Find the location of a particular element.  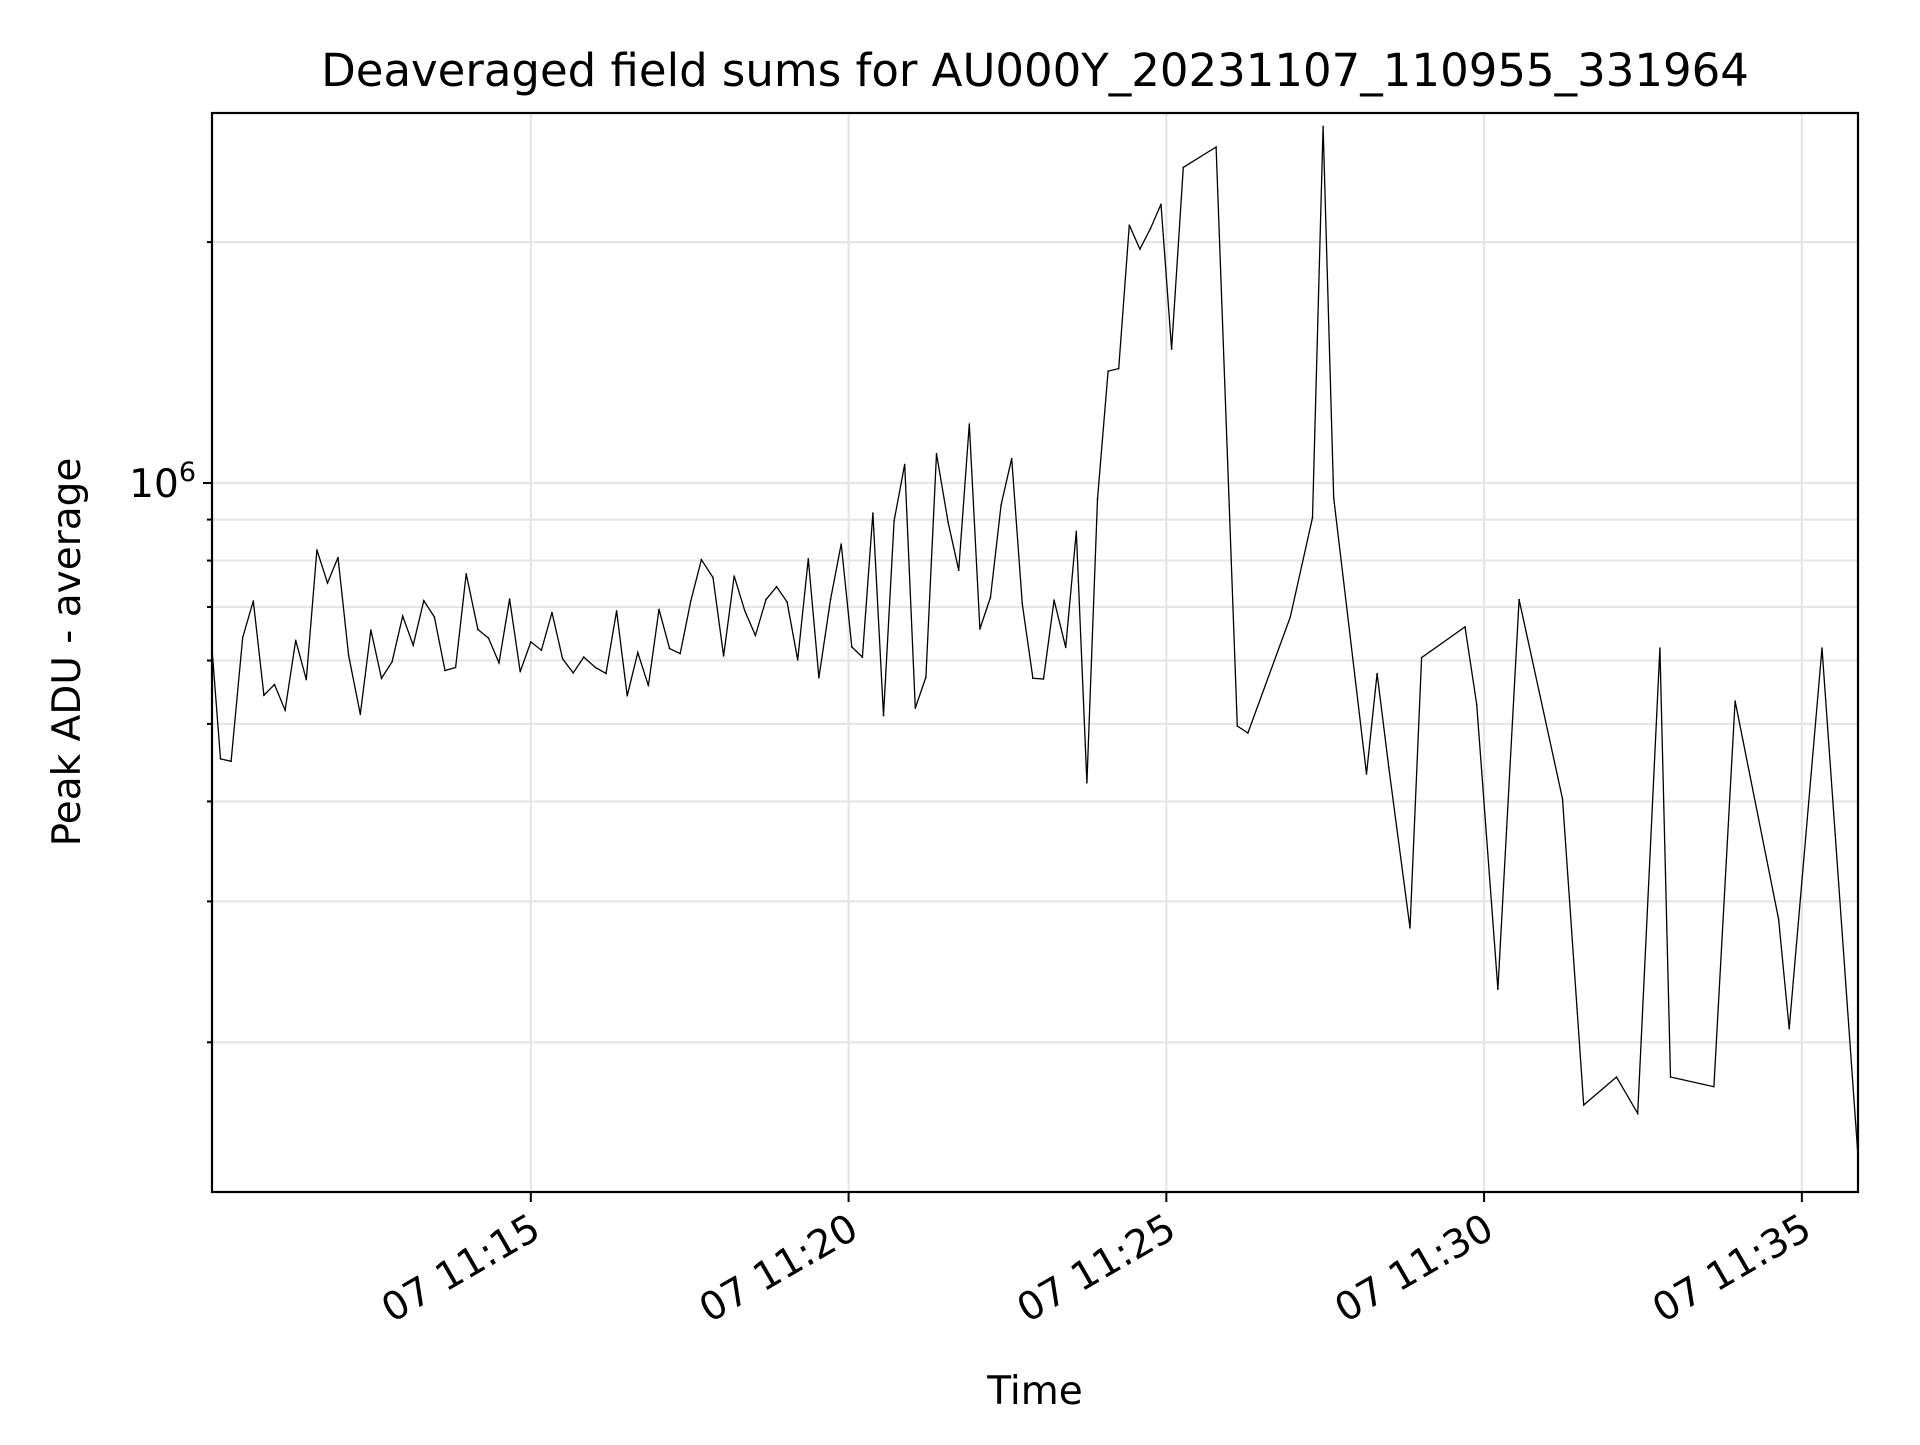

y-axis-label: Peak ADU - average is located at coordinates (67, 652).